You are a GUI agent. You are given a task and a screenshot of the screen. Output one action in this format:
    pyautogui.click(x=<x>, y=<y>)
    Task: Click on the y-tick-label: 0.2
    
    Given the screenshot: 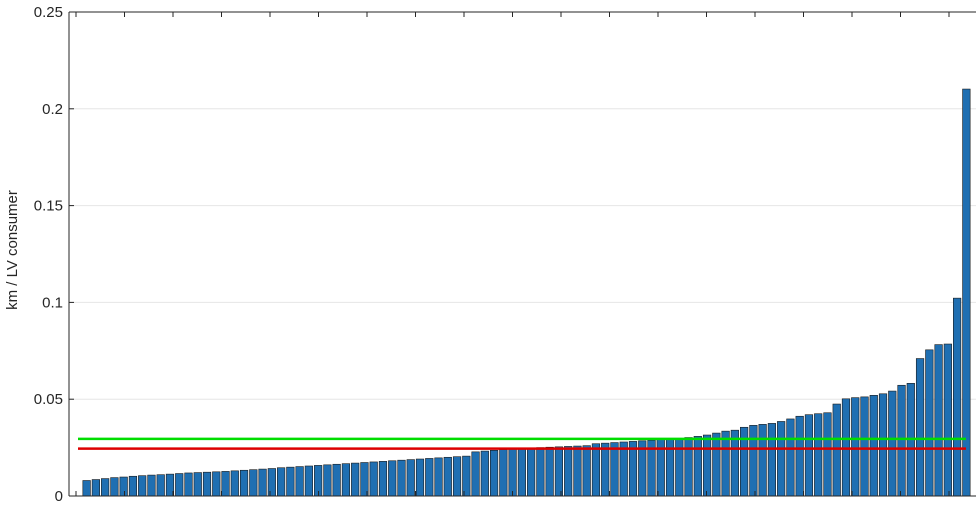 What is the action you would take?
    pyautogui.click(x=52, y=109)
    